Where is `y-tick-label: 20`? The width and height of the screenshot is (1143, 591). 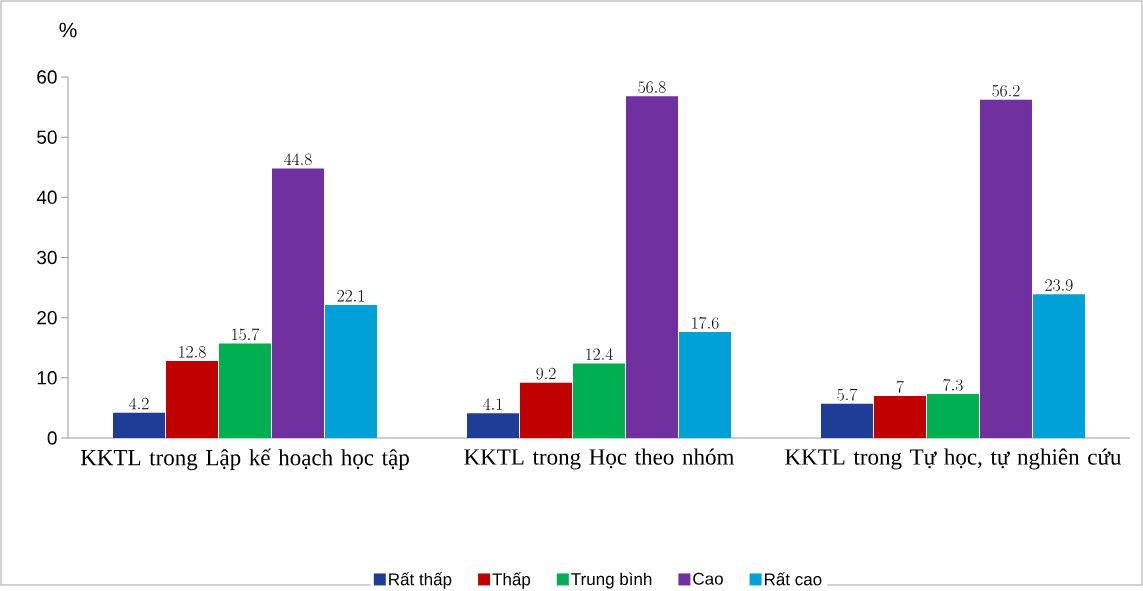
y-tick-label: 20 is located at coordinates (47, 318).